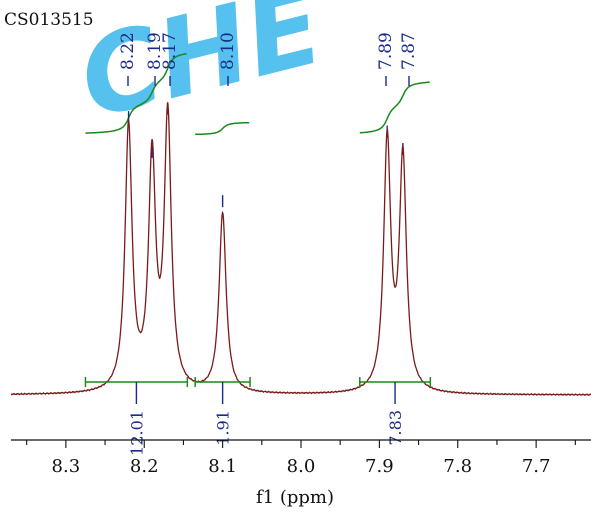 Image resolution: width=591 pixels, height=514 pixels. Describe the element at coordinates (386, 51) in the screenshot. I see `peak-label: 7.89` at that location.